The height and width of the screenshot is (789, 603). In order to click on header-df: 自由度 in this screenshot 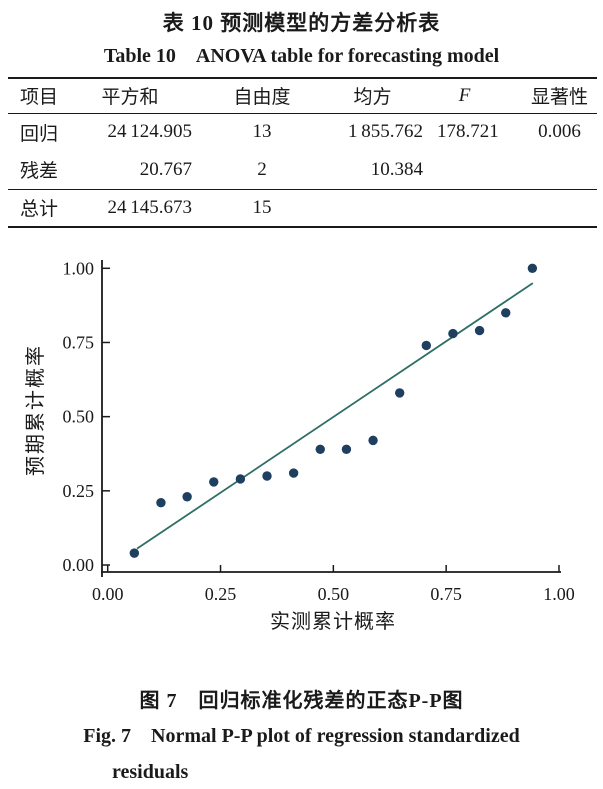, I will do `click(262, 98)`.